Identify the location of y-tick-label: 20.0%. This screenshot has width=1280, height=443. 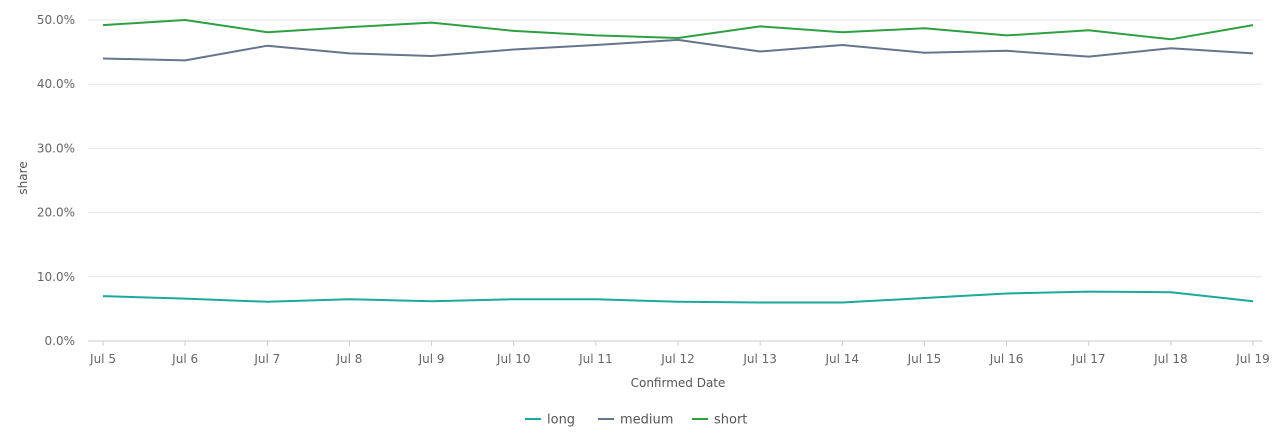
(56, 213).